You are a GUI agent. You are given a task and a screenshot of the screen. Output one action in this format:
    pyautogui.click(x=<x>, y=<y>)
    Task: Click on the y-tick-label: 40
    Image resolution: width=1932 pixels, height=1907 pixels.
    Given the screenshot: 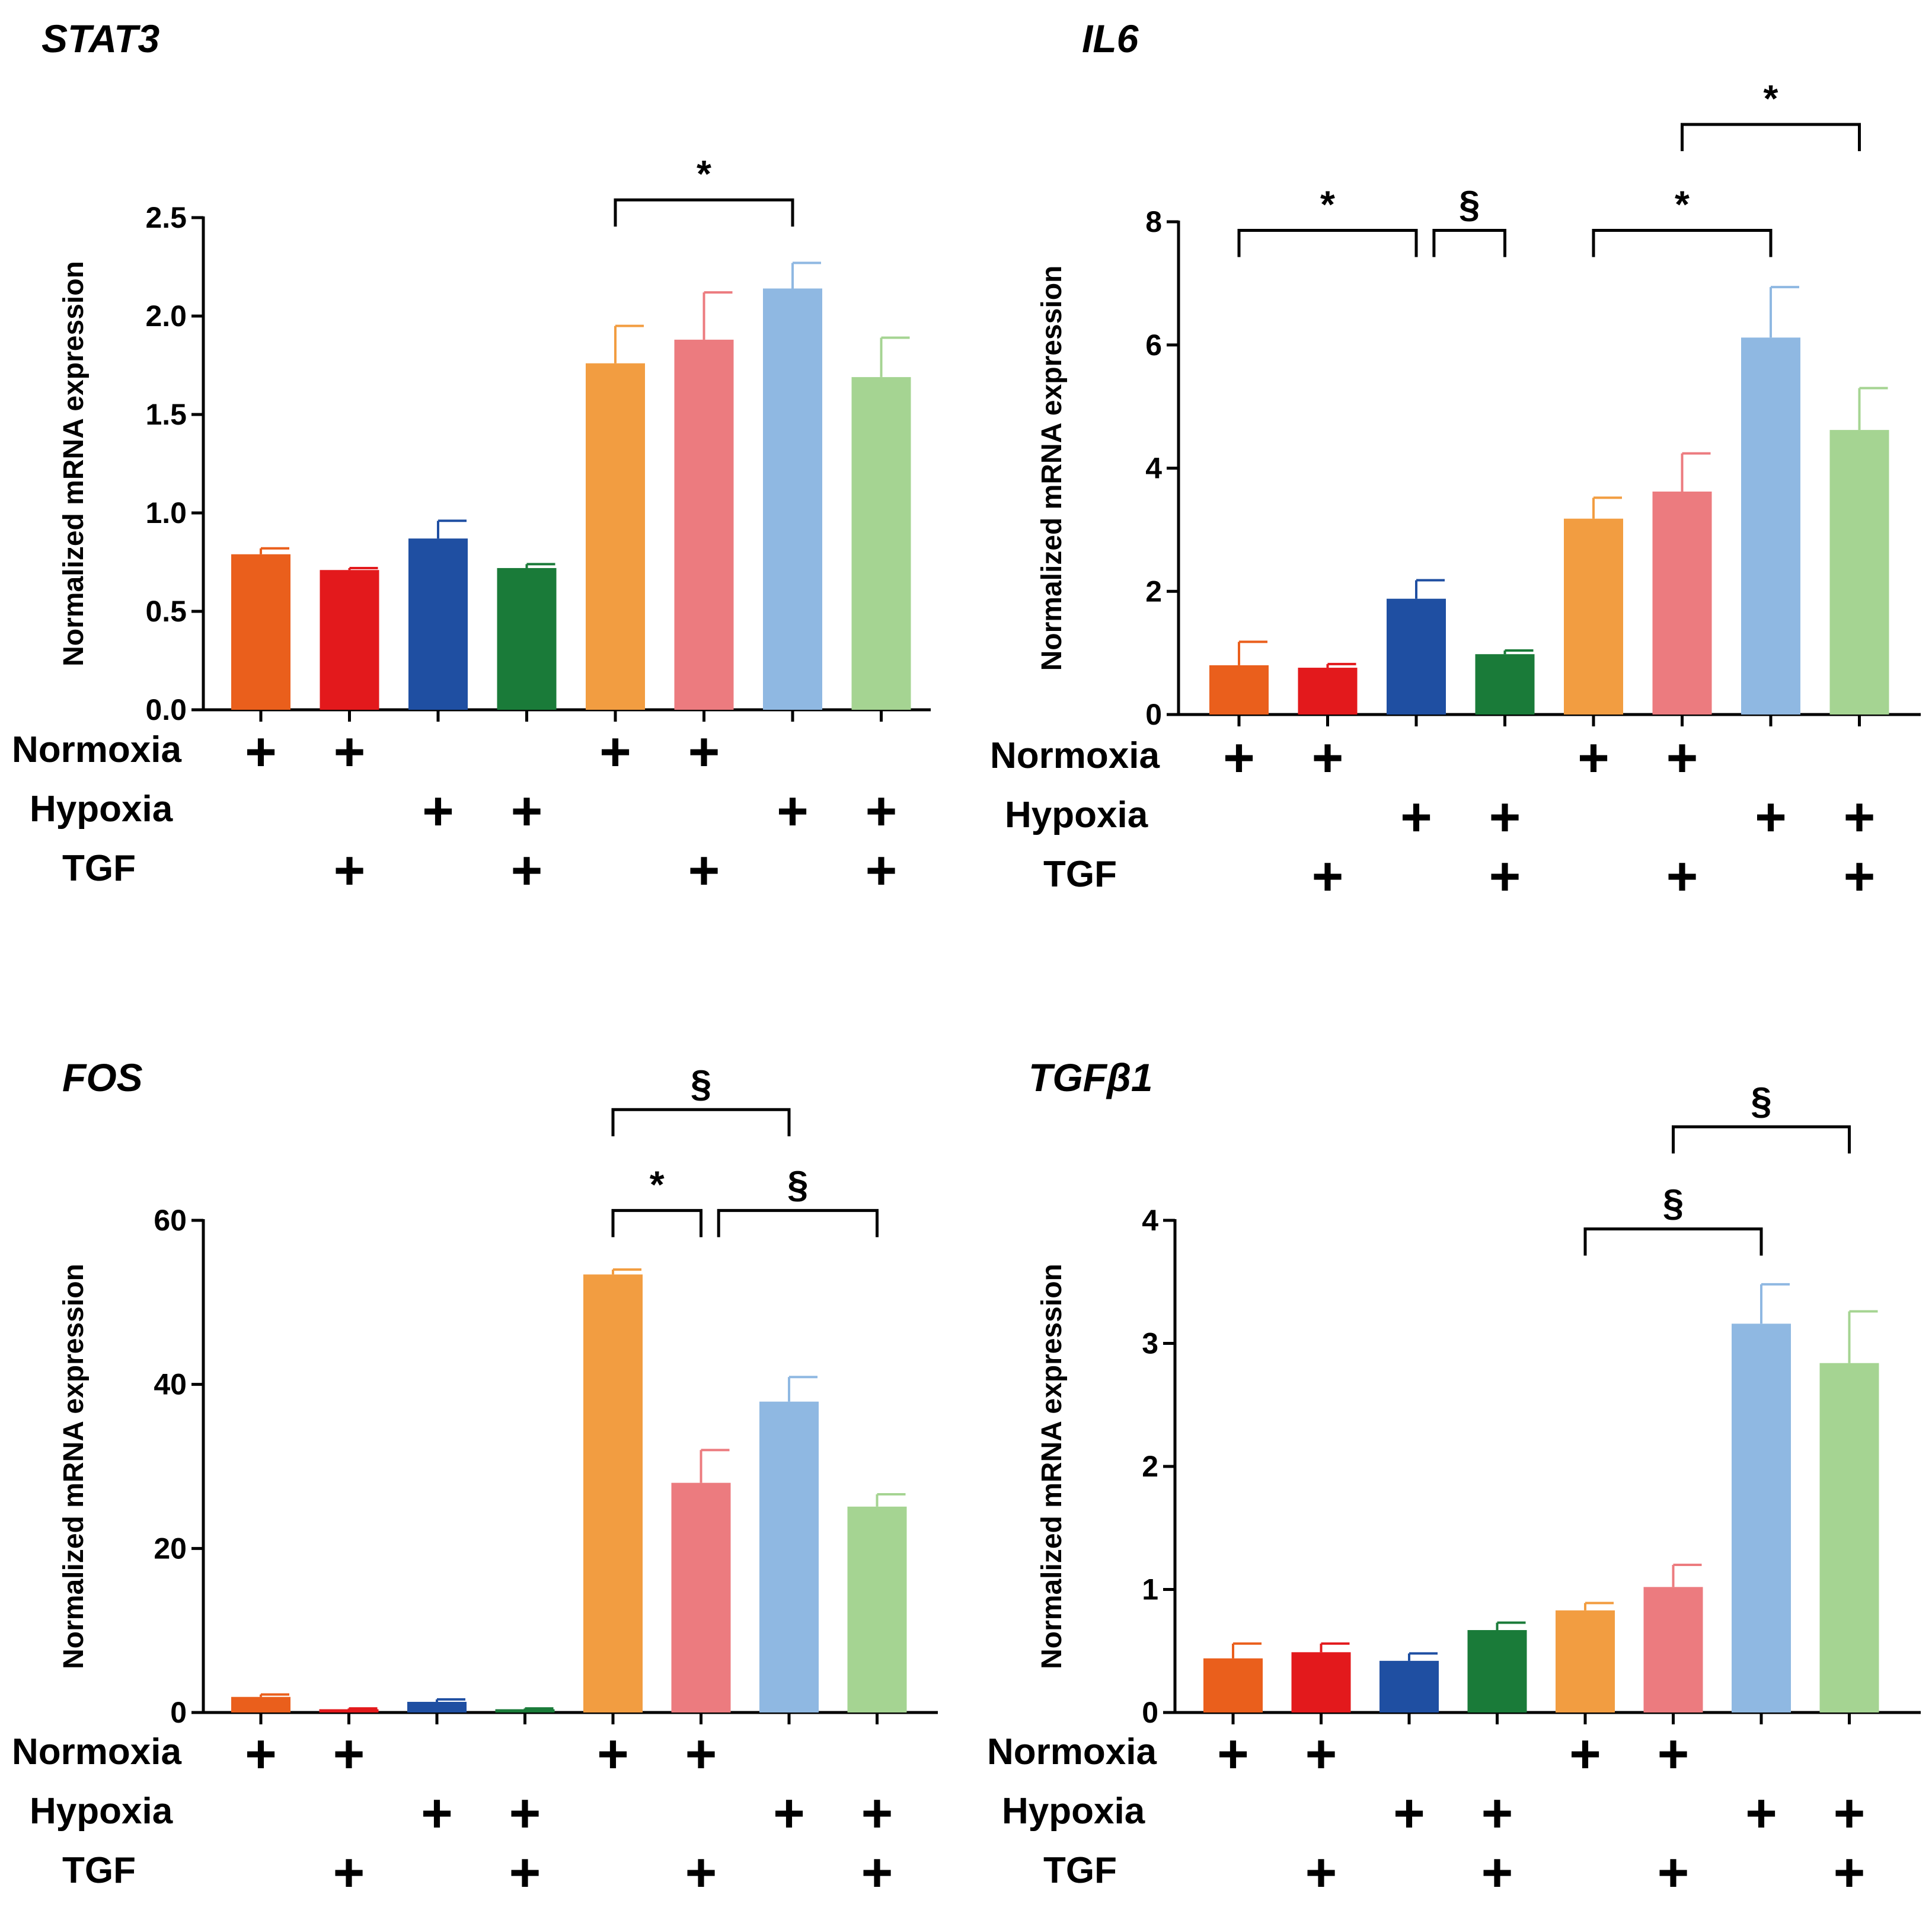 What is the action you would take?
    pyautogui.click(x=170, y=1384)
    